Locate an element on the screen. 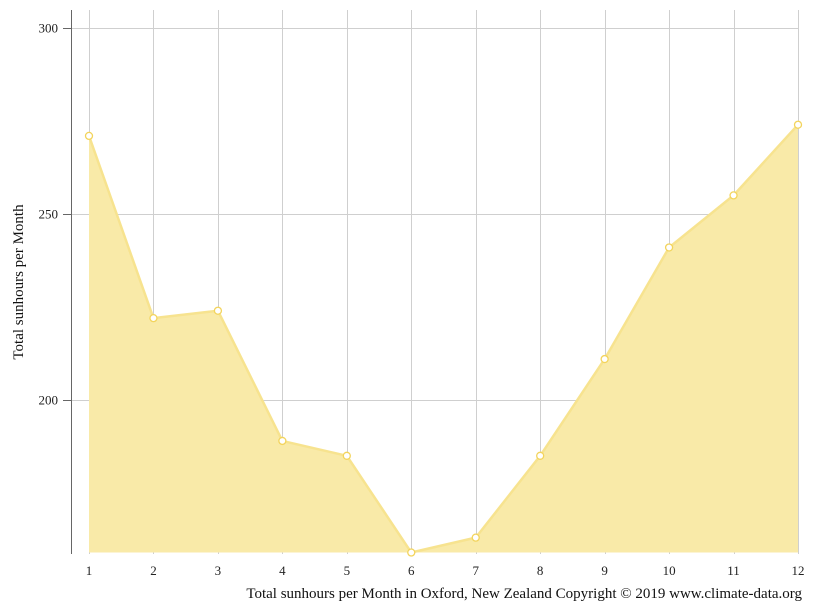 The image size is (815, 611). x-tick-label-1: 1 is located at coordinates (89, 570).